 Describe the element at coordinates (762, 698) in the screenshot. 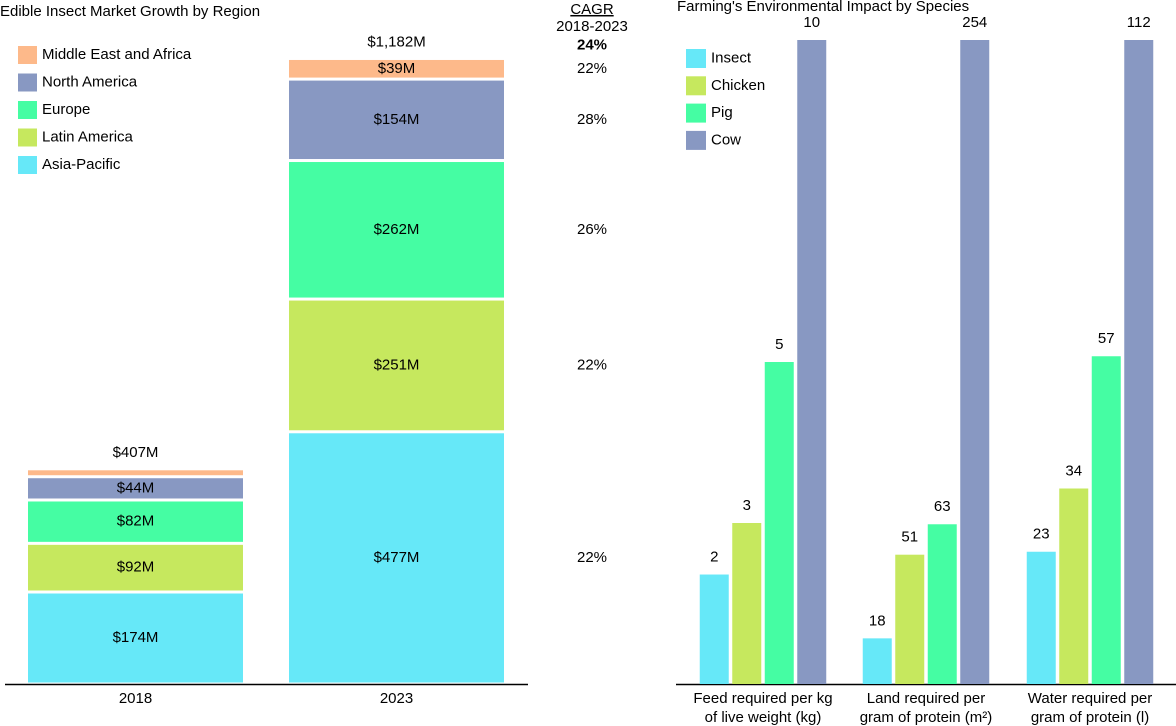

I see `x-tick-label: Feed required per kg` at that location.